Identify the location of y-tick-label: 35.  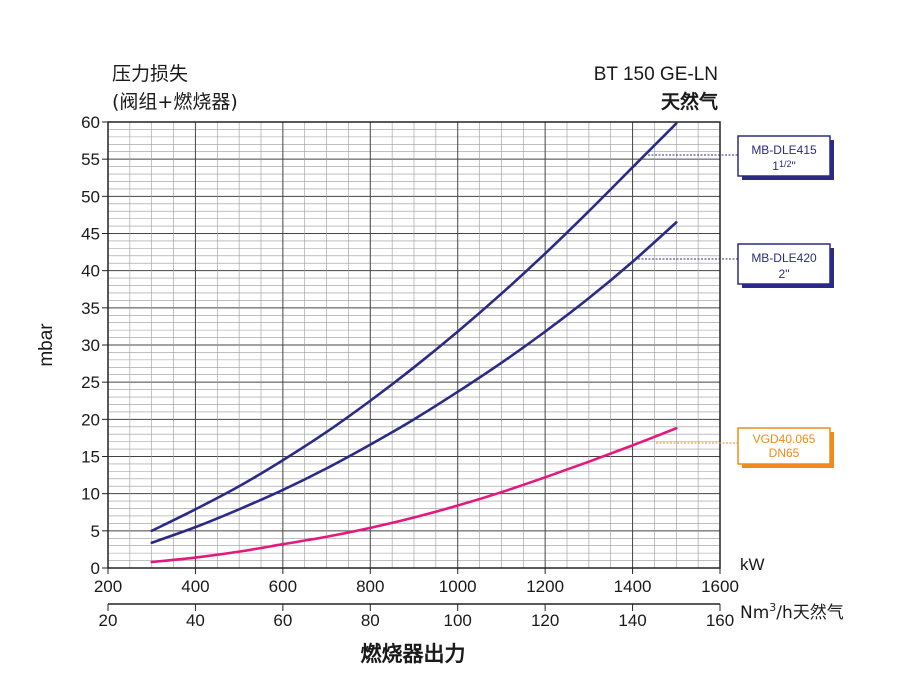
(90, 308).